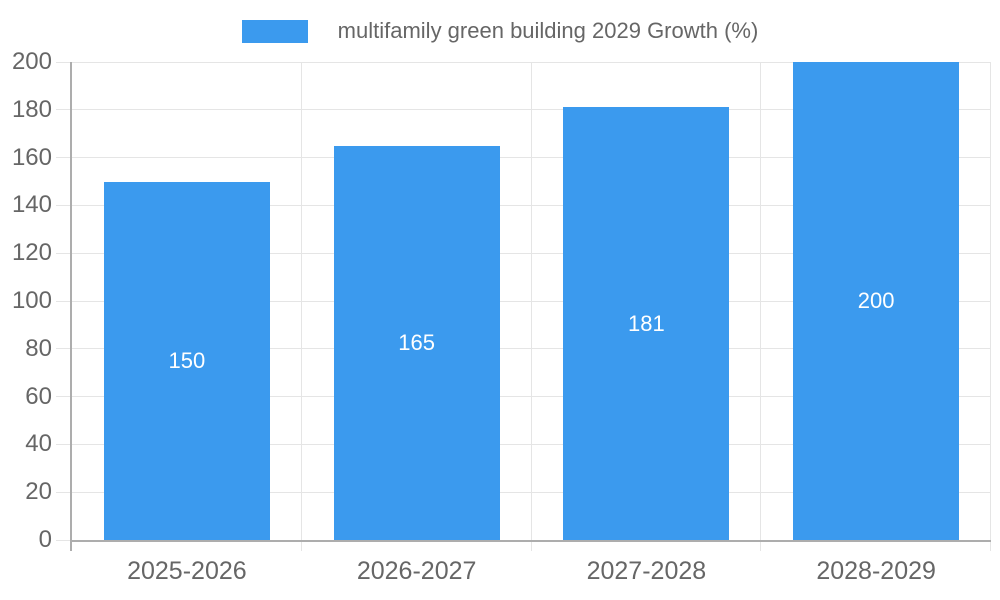 Image resolution: width=1000 pixels, height=600 pixels. What do you see at coordinates (876, 571) in the screenshot?
I see `x-axis-category-label: 2028-2029` at bounding box center [876, 571].